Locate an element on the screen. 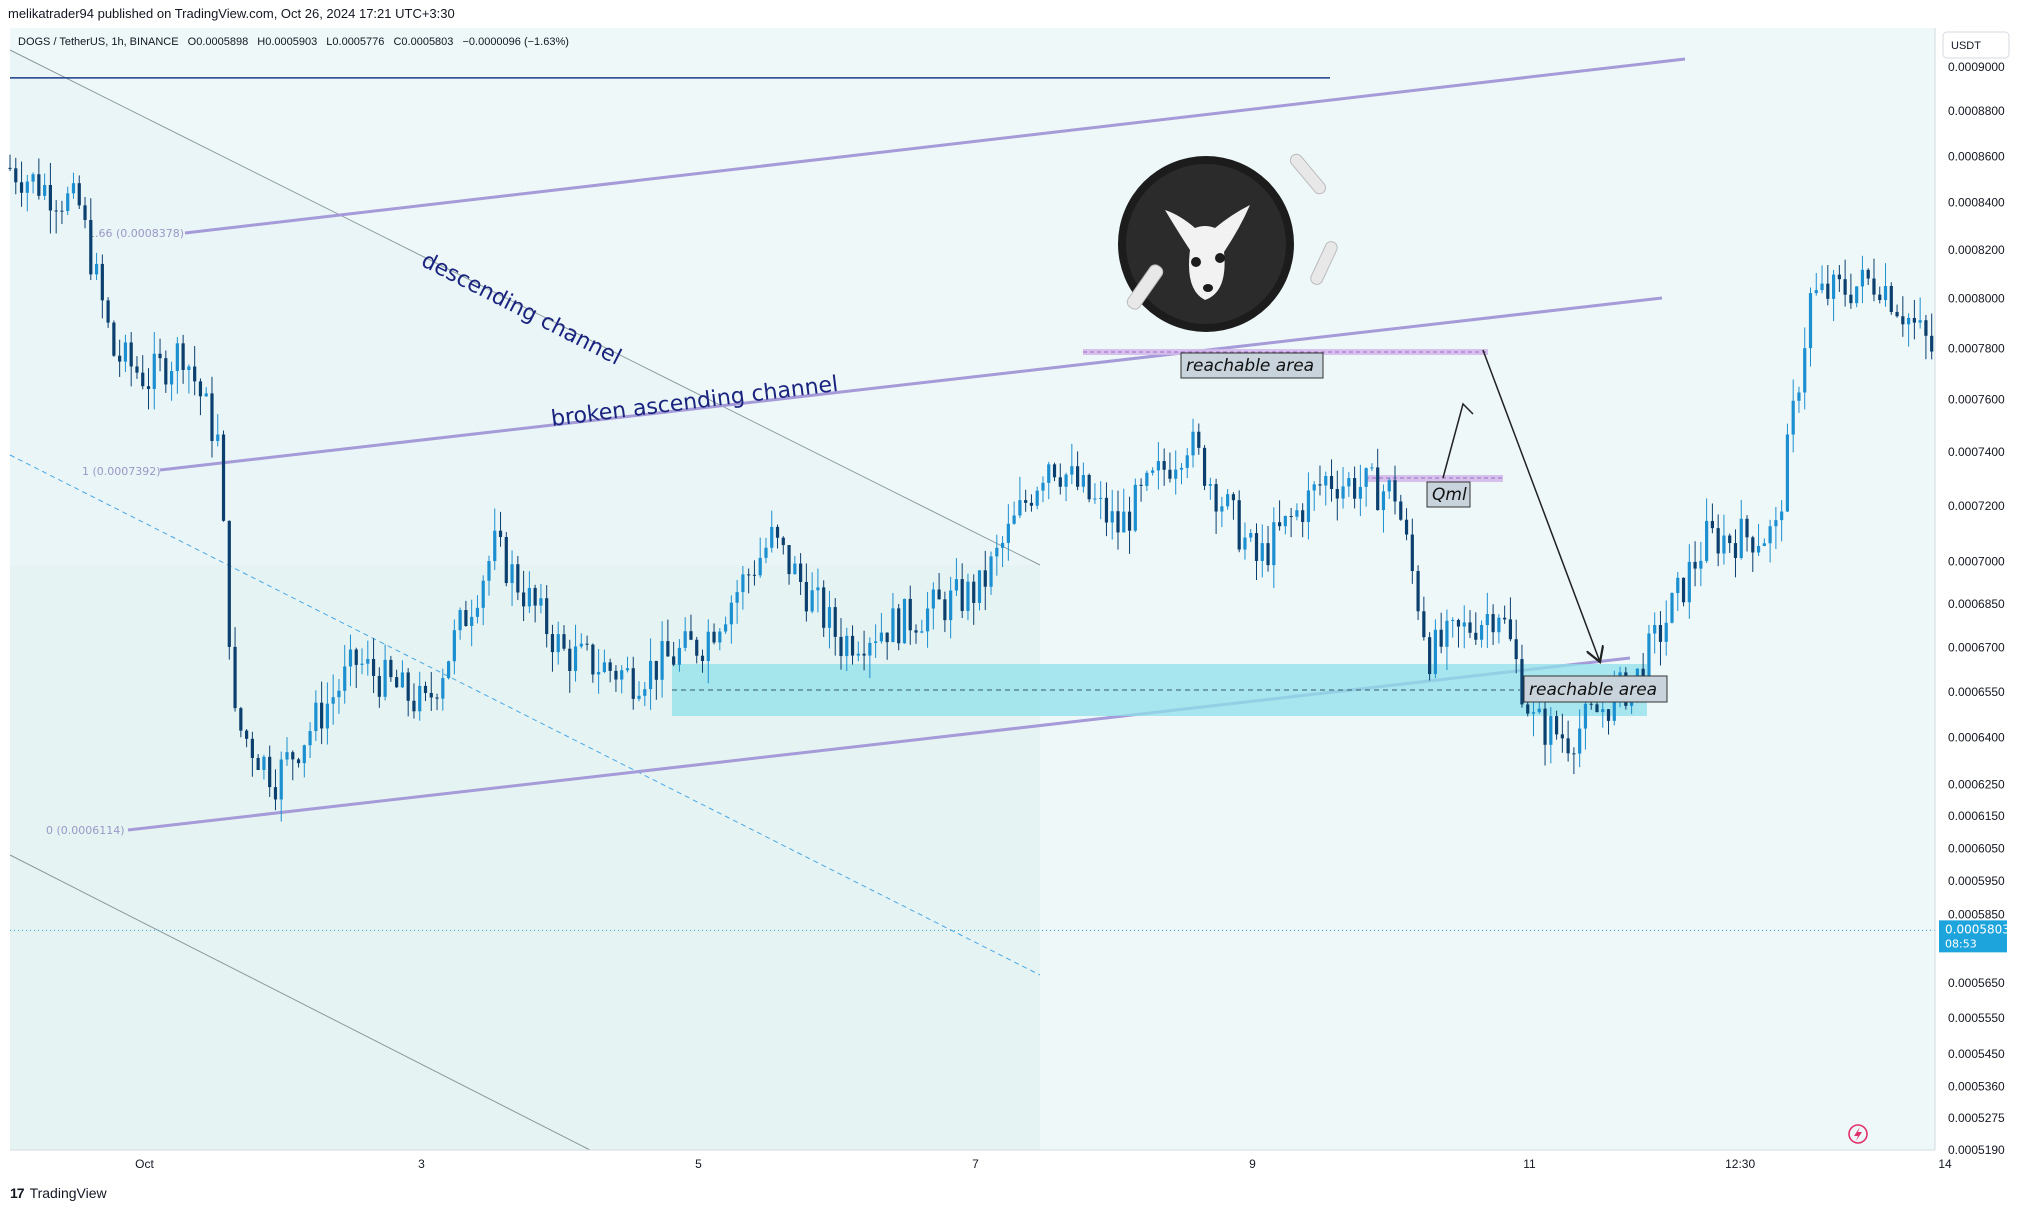 The image size is (2022, 1209). reachable-area-box-bottom: reachable area is located at coordinates (1595, 689).